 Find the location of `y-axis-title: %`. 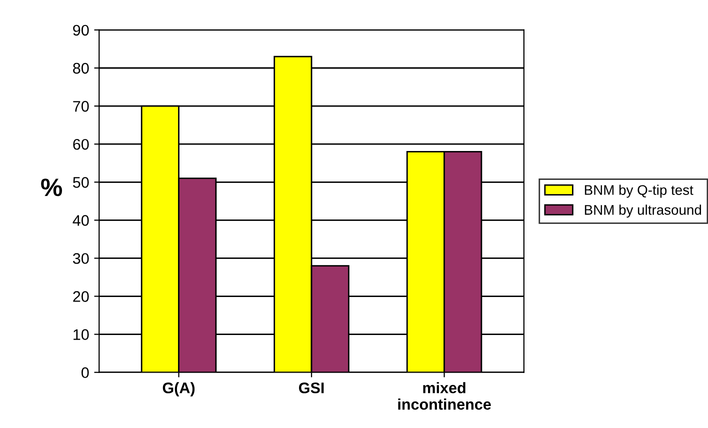

y-axis-title: % is located at coordinates (51, 187).